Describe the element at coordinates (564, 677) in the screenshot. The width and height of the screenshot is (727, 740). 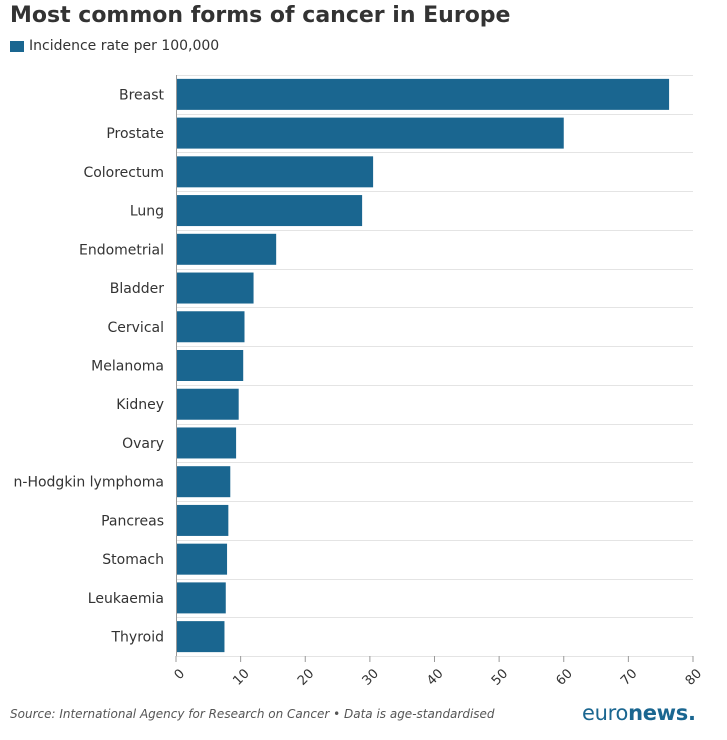
I see `x-tick-label: 60` at that location.